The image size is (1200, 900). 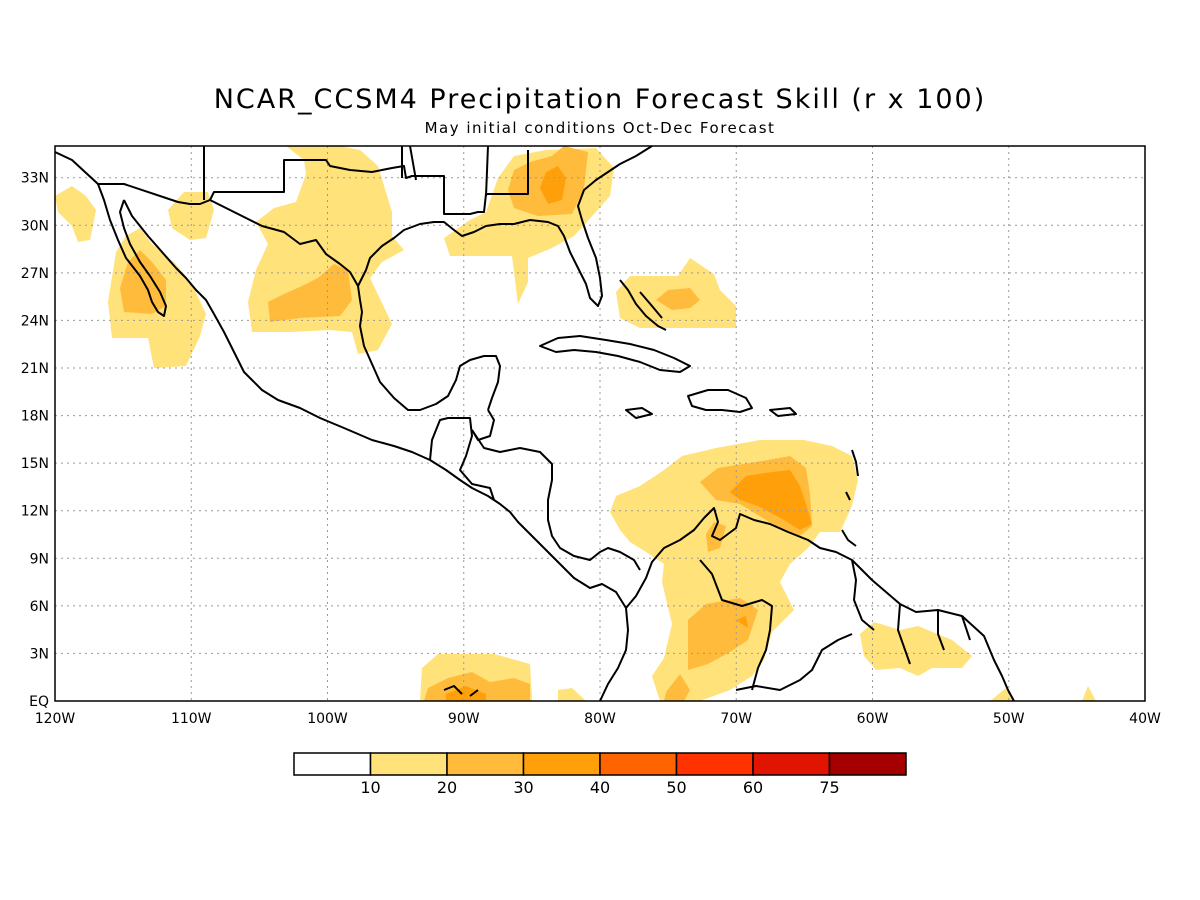 I want to click on colorbar-label: 10, so click(x=370, y=787).